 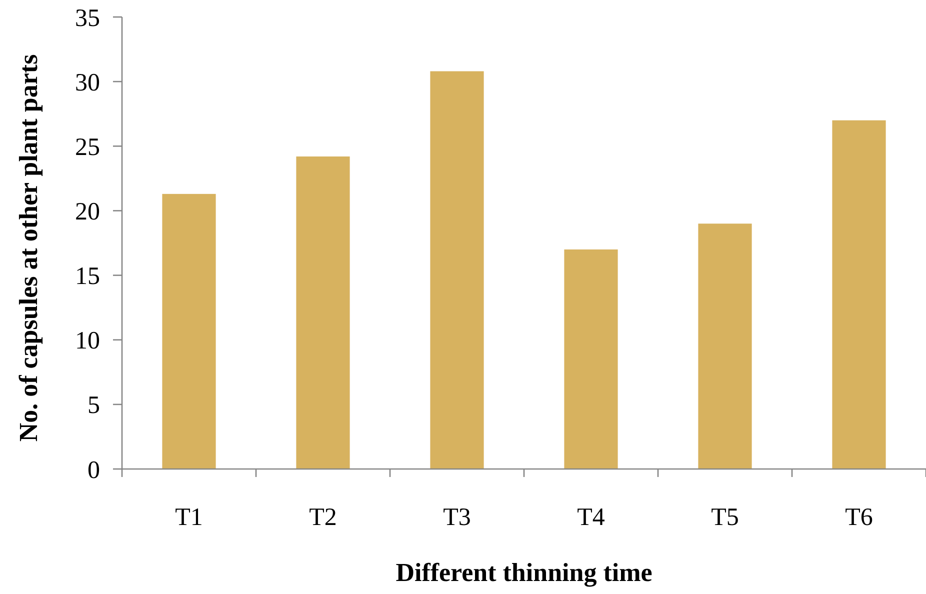 I want to click on y-tick-label: 30, so click(x=87, y=82).